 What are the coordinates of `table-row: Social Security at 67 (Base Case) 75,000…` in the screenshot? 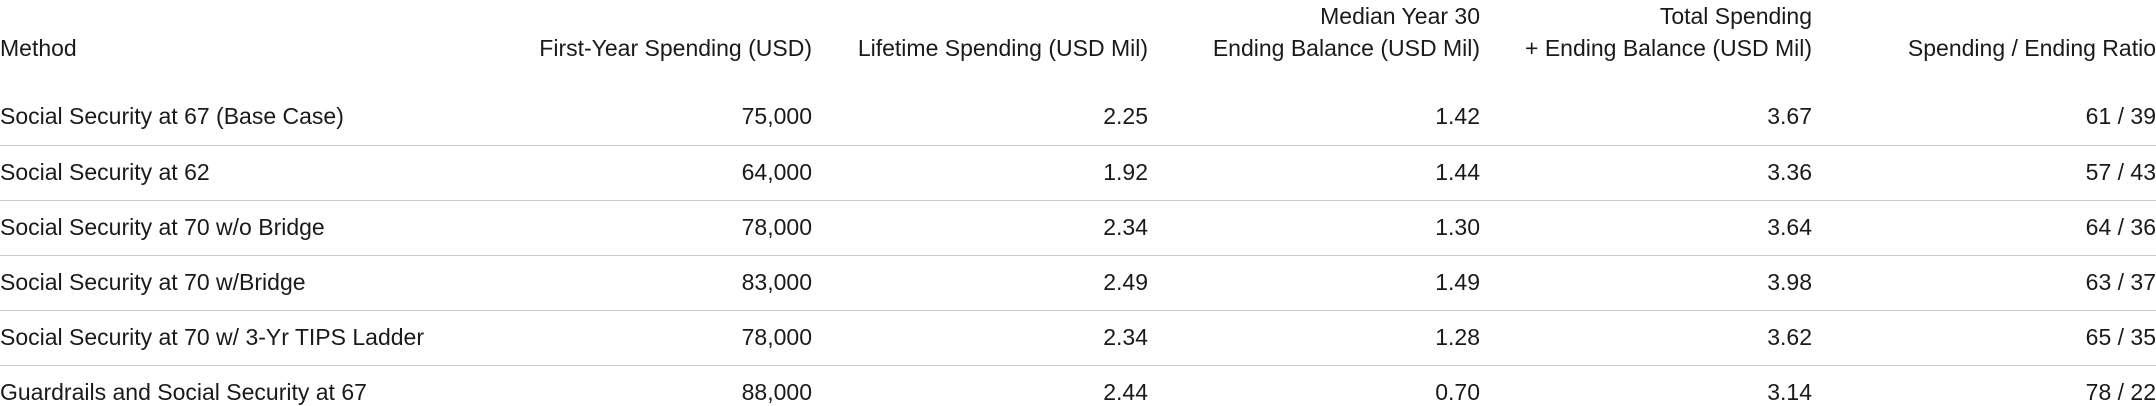 It's located at (1078, 117).